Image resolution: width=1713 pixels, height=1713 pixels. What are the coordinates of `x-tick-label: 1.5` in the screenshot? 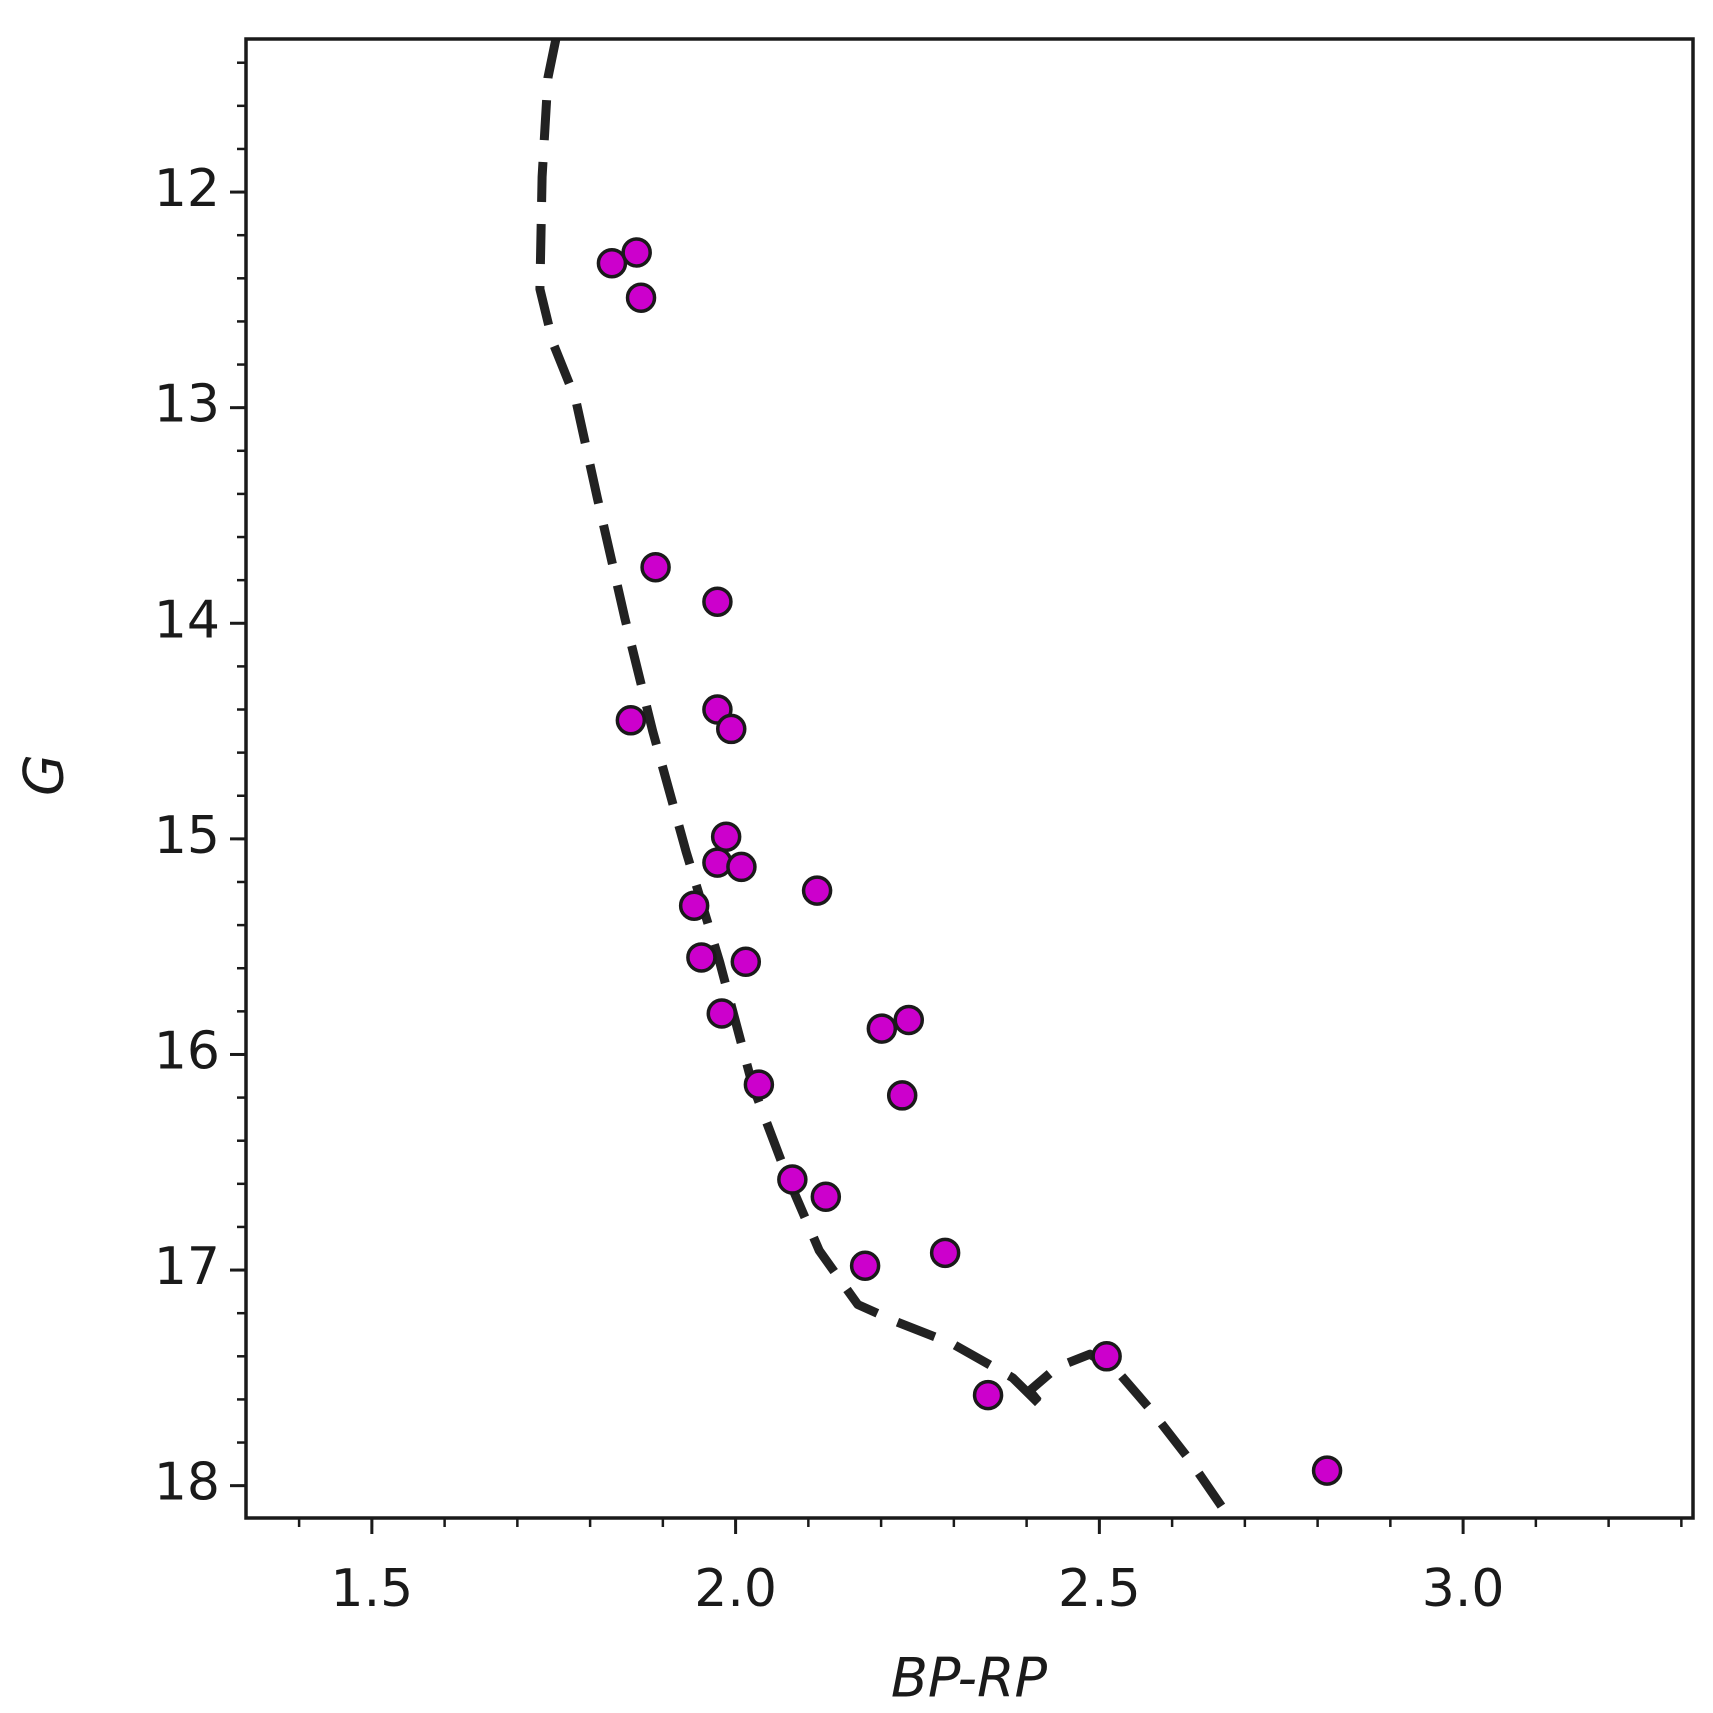 It's located at (372, 1589).